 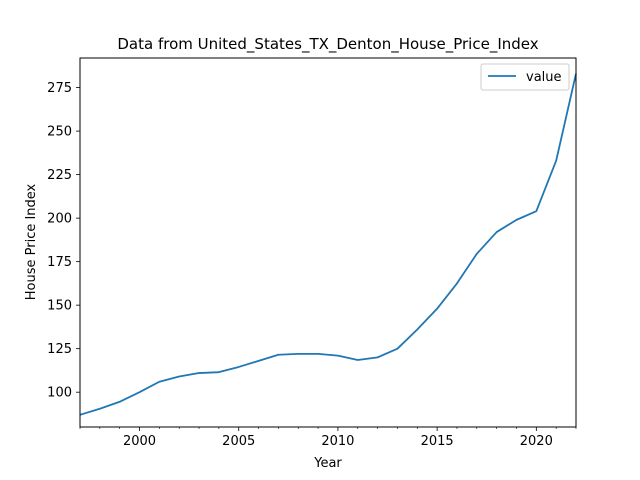 What do you see at coordinates (59, 219) in the screenshot?
I see `y-tick-label: 200` at bounding box center [59, 219].